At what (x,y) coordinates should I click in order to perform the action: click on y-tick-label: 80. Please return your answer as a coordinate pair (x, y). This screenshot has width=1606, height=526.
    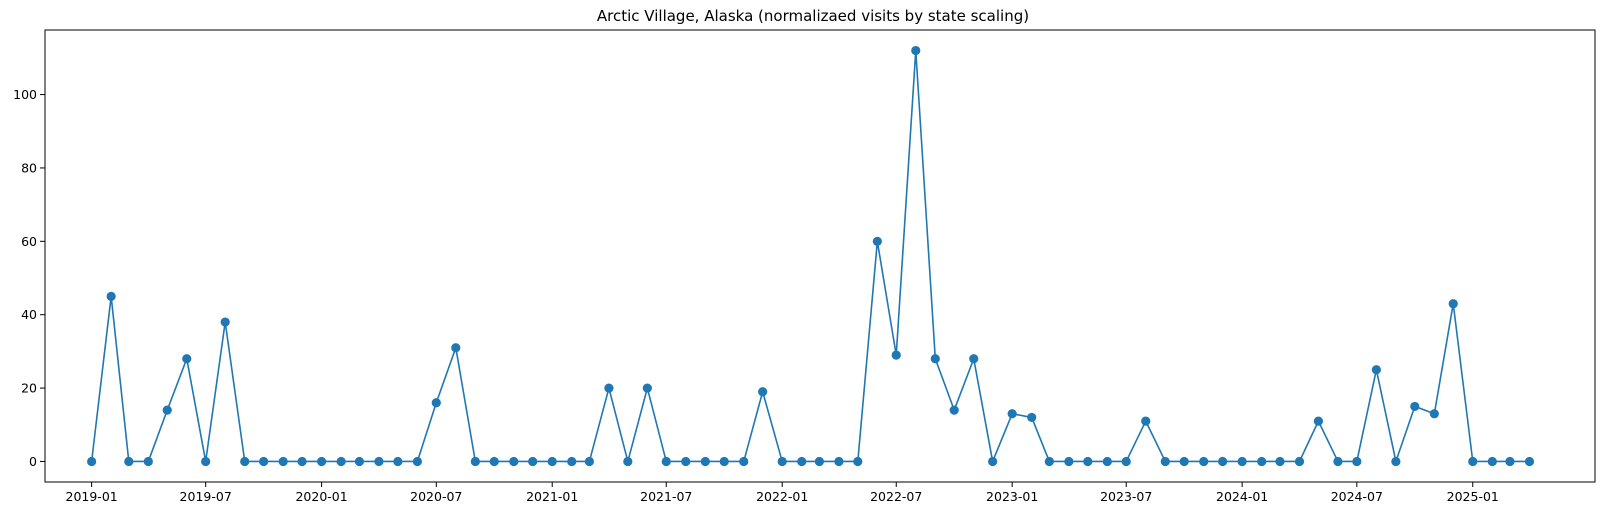
    Looking at the image, I should click on (29, 167).